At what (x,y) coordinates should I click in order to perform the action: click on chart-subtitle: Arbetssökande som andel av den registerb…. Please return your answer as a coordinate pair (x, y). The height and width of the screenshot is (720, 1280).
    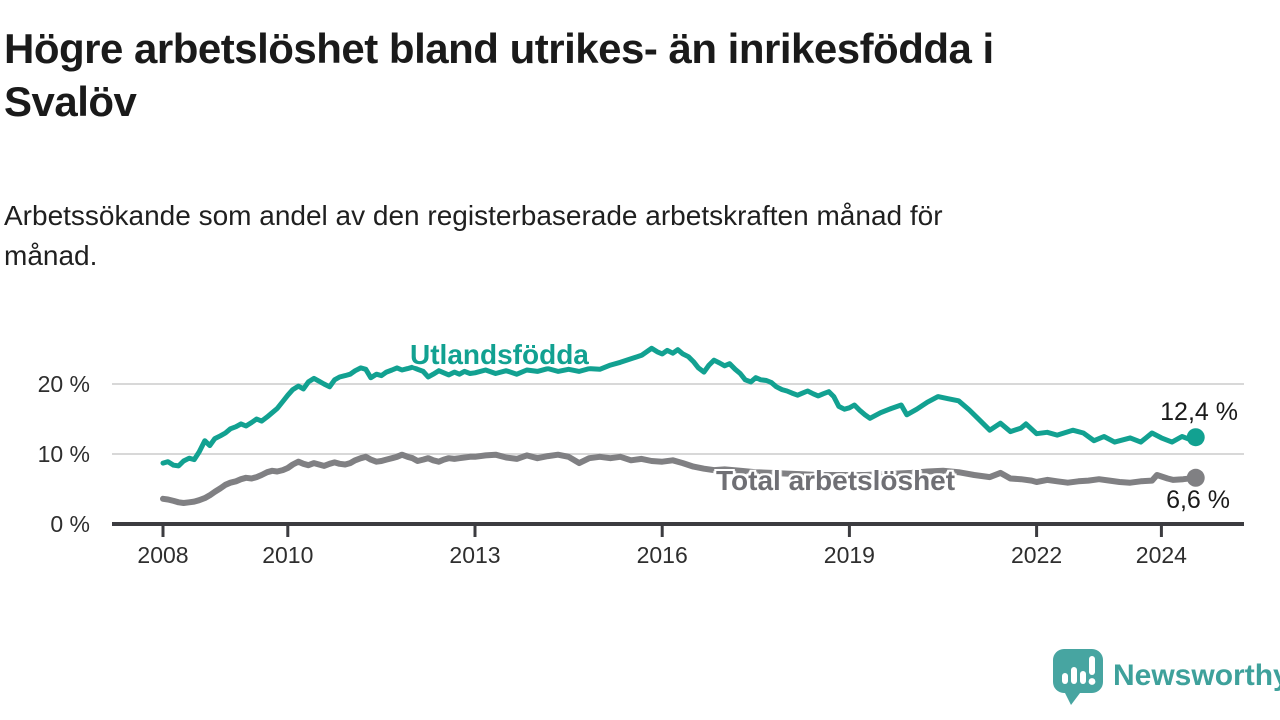
    Looking at the image, I should click on (594, 236).